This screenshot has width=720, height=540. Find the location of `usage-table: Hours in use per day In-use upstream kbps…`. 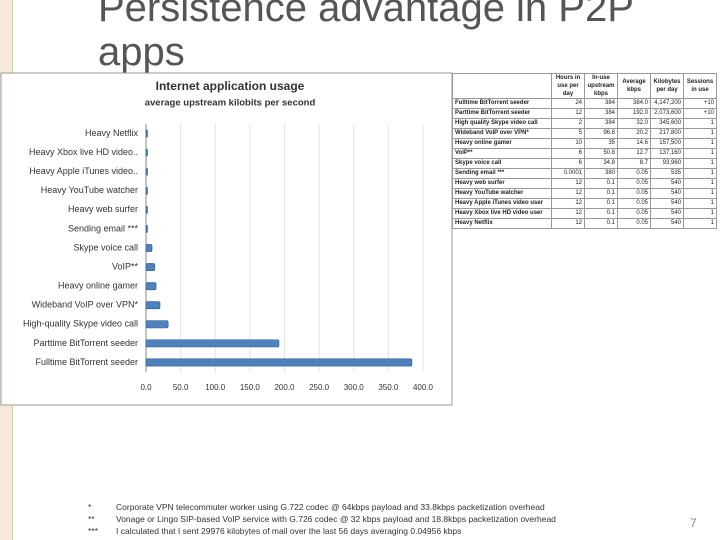

usage-table: Hours in use per day In-use upstream kbps… is located at coordinates (584, 151).